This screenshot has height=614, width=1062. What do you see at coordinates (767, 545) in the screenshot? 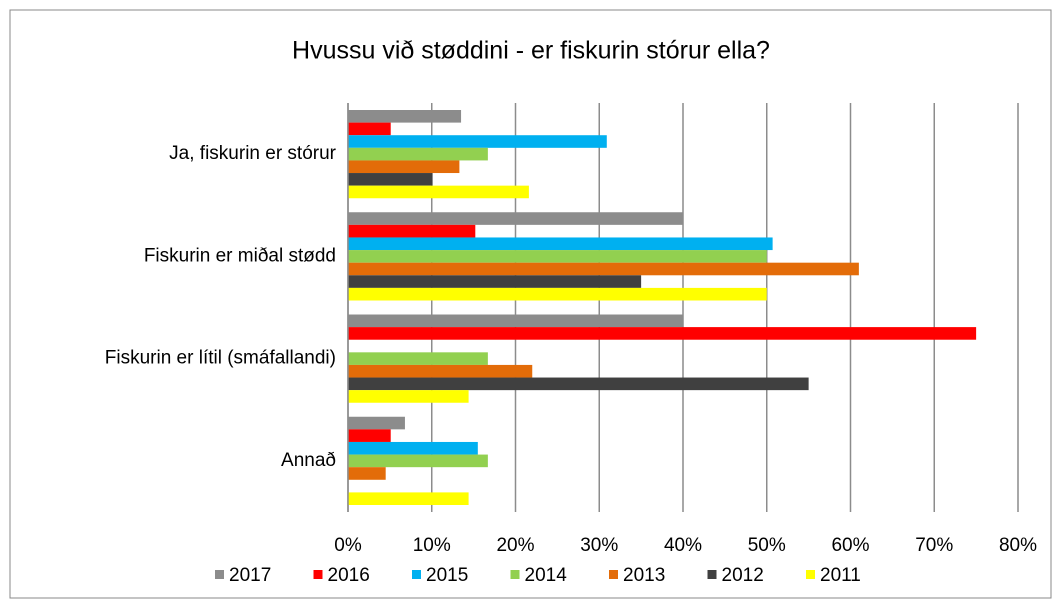
I see `x-tick-label: 50%` at bounding box center [767, 545].